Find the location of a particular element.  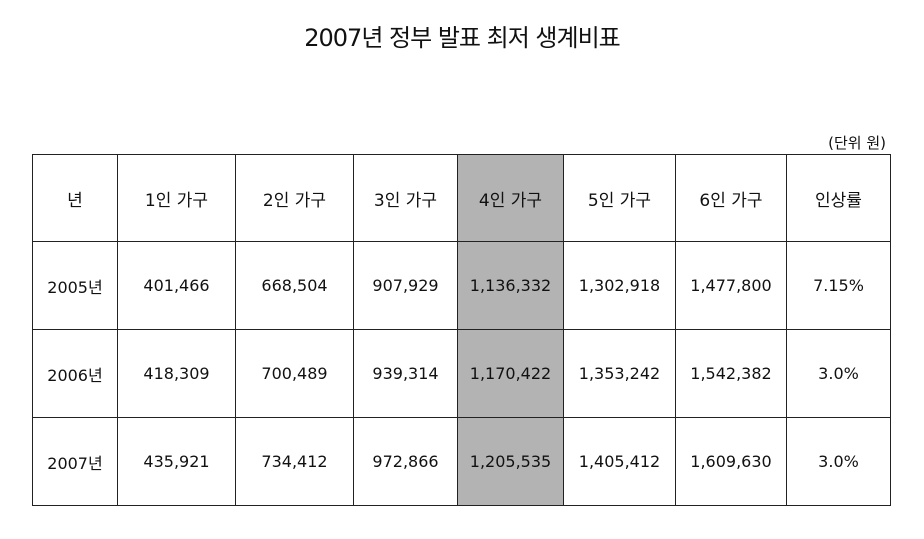

table-cell: 1,609,630 is located at coordinates (731, 461).